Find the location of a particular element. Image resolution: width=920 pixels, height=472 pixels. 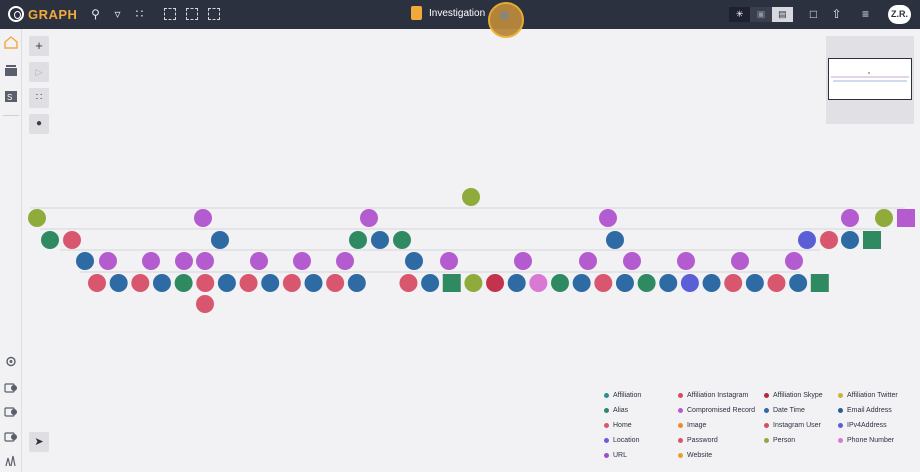

minimap is located at coordinates (870, 80).